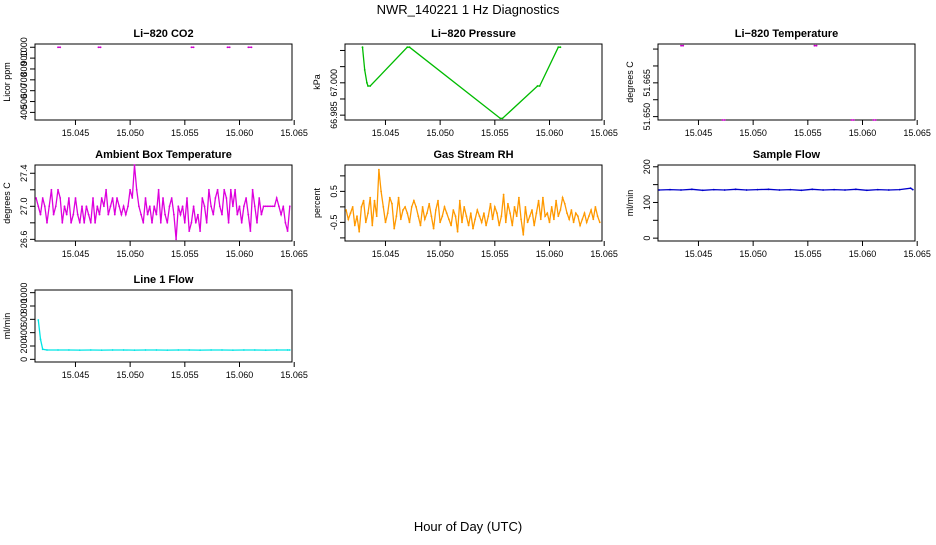  What do you see at coordinates (24, 345) in the screenshot?
I see `y-tick-label: 200` at bounding box center [24, 345].